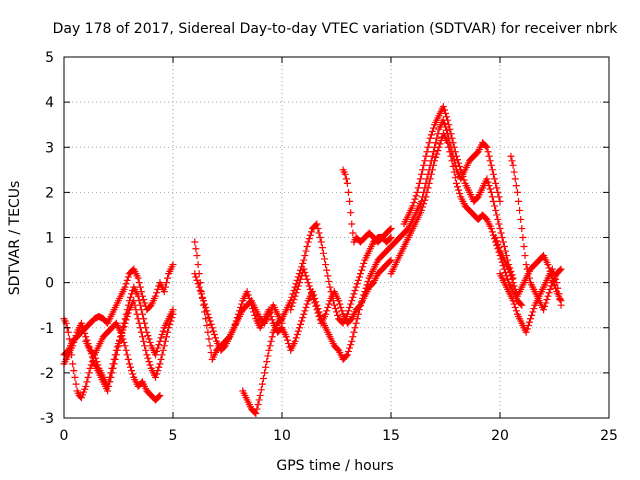 The height and width of the screenshot is (480, 640). I want to click on x-tick-label: 0, so click(64, 436).